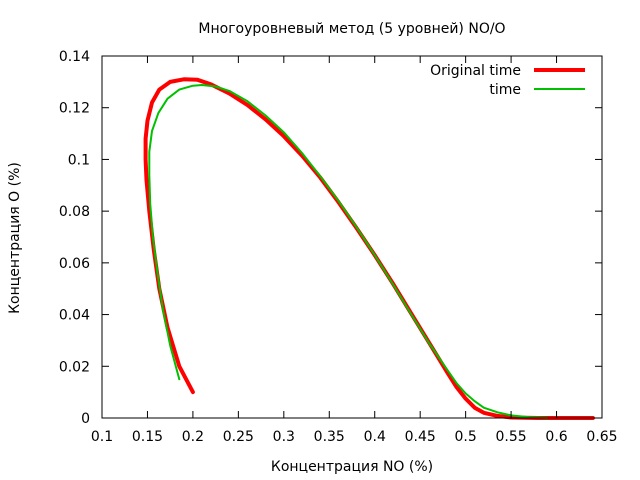 This screenshot has height=480, width=640. I want to click on legend-label: Original time, so click(475, 71).